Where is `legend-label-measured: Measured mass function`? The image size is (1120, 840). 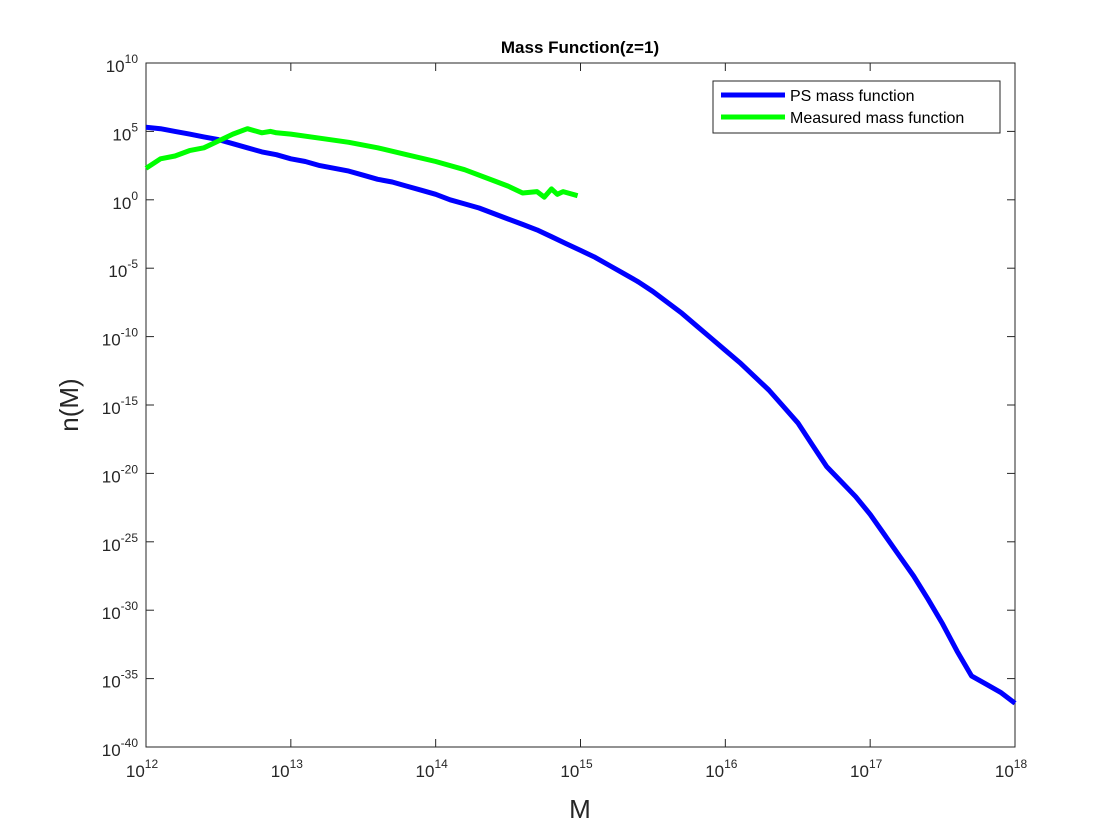
legend-label-measured: Measured mass function is located at coordinates (877, 118).